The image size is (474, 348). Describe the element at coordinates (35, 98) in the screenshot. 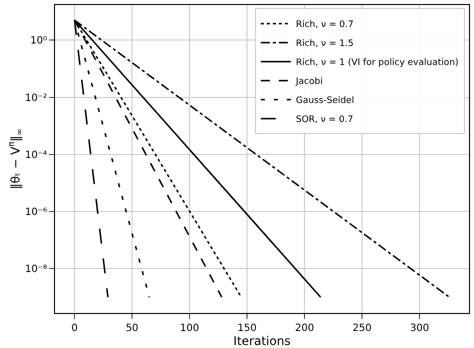

I see `y-tick-label: 10⁻²` at that location.